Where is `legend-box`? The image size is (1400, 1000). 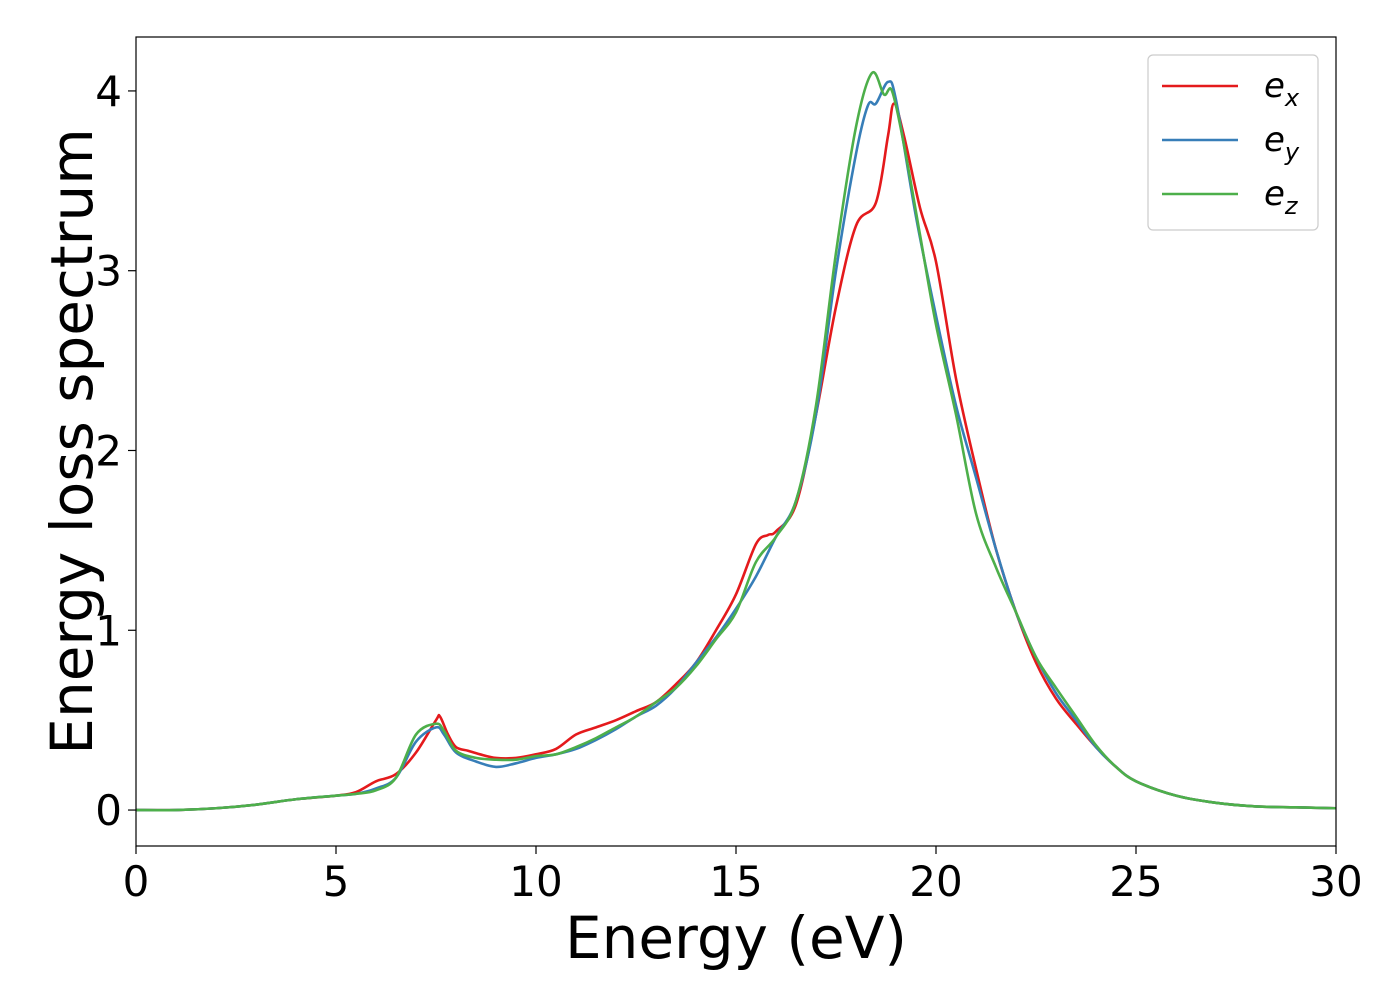 legend-box is located at coordinates (1233, 142).